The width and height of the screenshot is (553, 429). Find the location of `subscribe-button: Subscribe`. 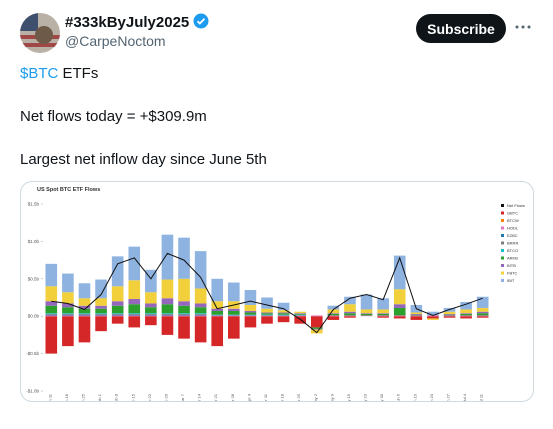

subscribe-button: Subscribe is located at coordinates (461, 28).